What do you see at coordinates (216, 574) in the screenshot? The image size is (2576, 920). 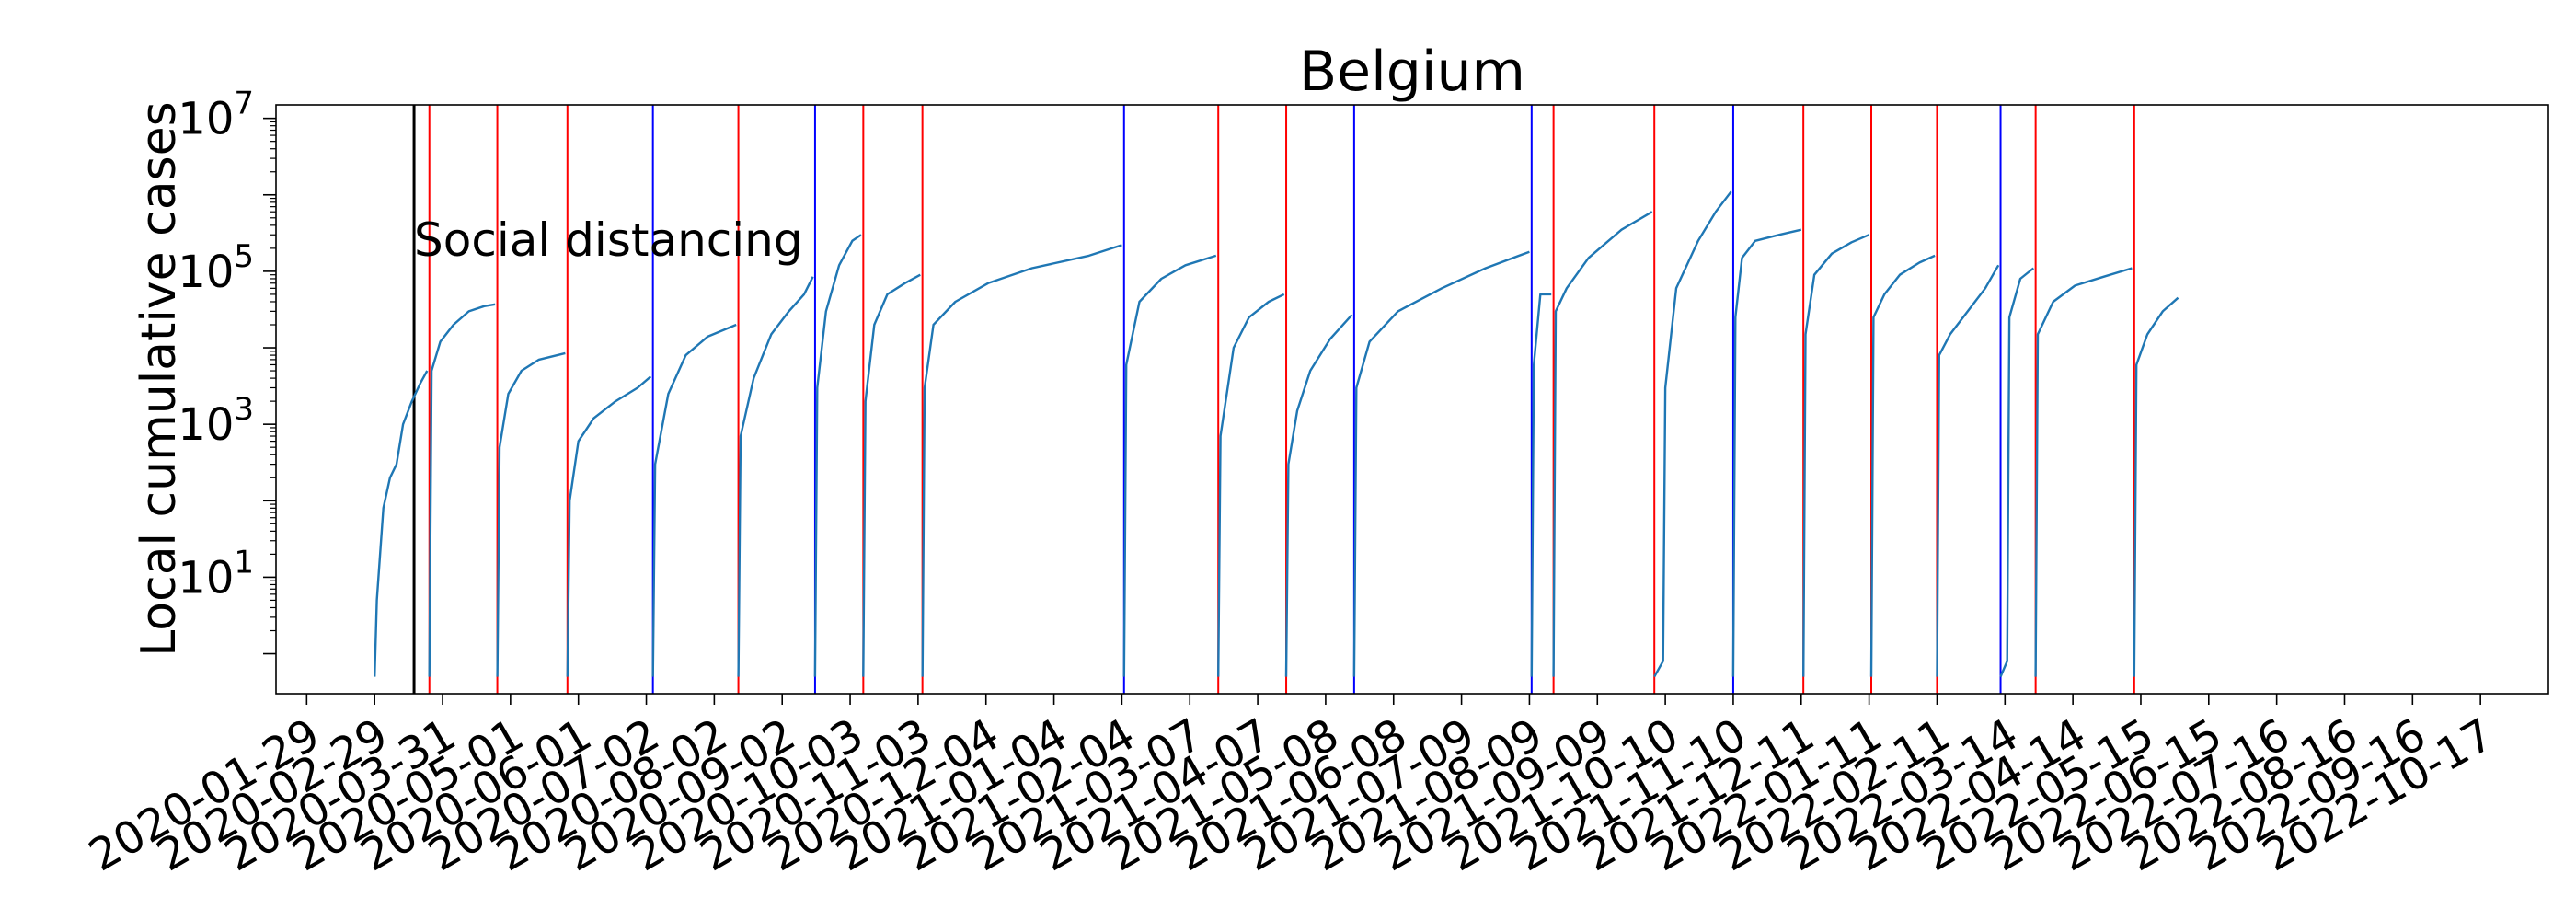 I see `y-tick-label: 10¹` at bounding box center [216, 574].